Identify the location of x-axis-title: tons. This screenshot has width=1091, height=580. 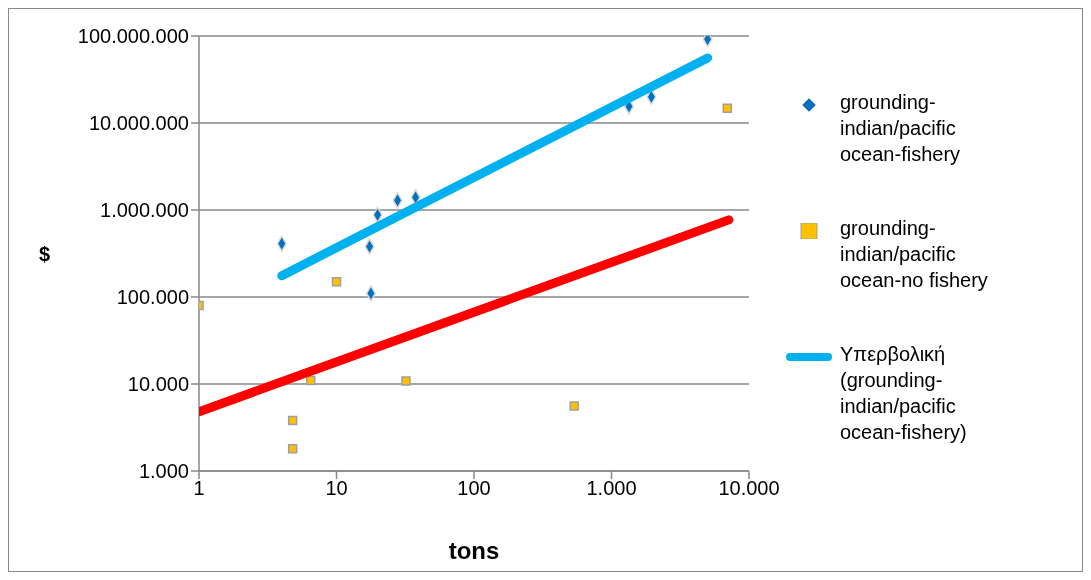
(474, 550).